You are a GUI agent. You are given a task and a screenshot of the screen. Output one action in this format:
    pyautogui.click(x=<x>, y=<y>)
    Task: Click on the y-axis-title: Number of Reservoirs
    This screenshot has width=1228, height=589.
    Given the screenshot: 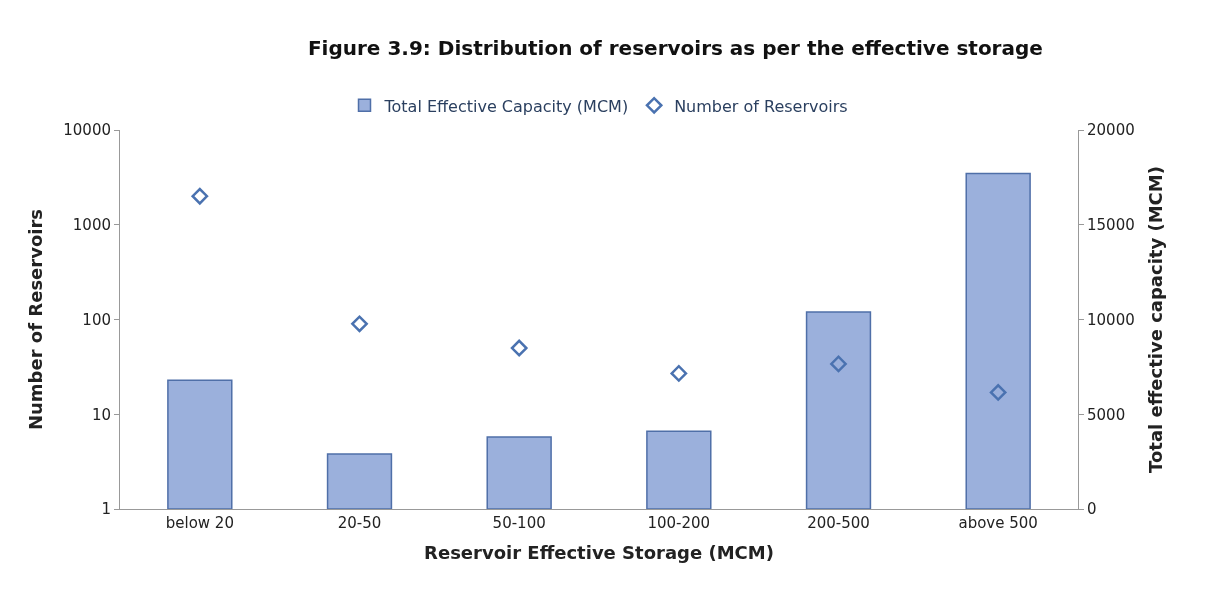 What is the action you would take?
    pyautogui.click(x=36, y=319)
    